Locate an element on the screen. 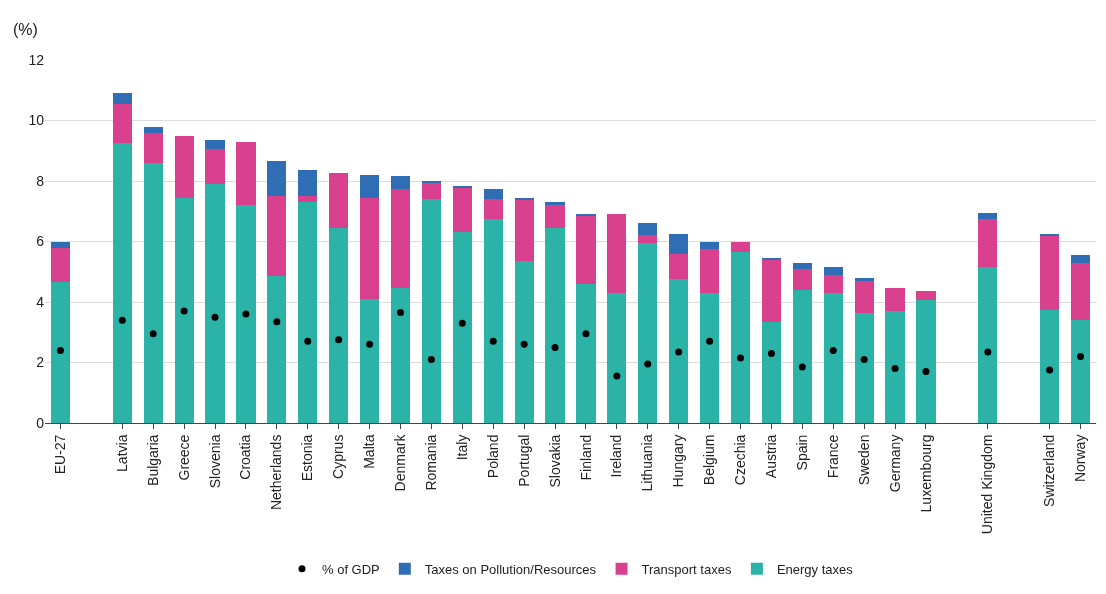  x-tick-label: Malta is located at coordinates (369, 451).